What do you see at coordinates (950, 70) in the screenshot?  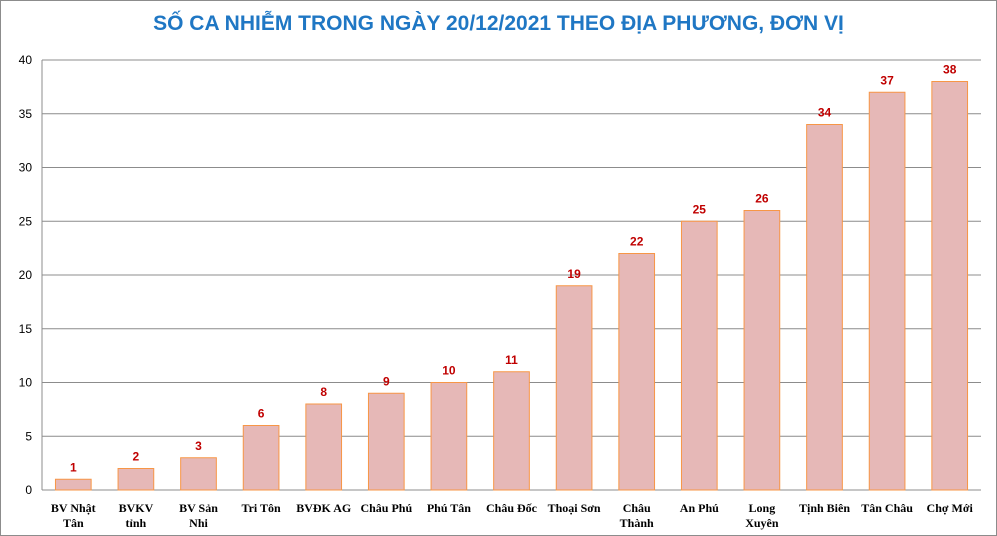 I see `data-label: 38` at bounding box center [950, 70].